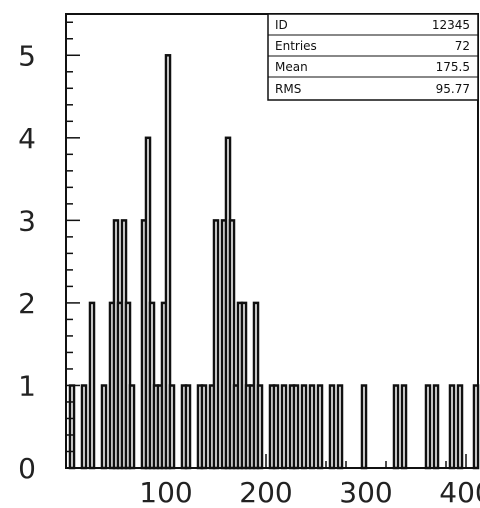  I want to click on stats-value-mean: 175.5, so click(453, 67).